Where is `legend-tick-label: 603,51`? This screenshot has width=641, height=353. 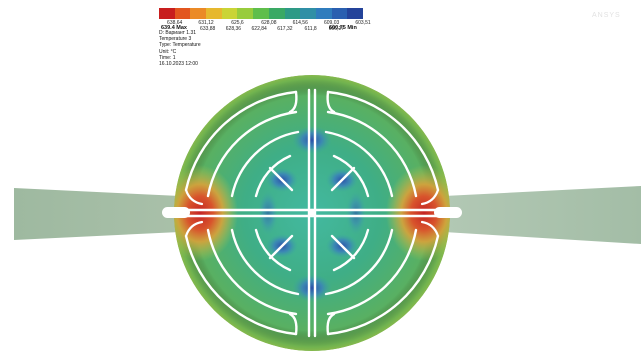
legend-tick-label: 603,51 is located at coordinates (363, 23).